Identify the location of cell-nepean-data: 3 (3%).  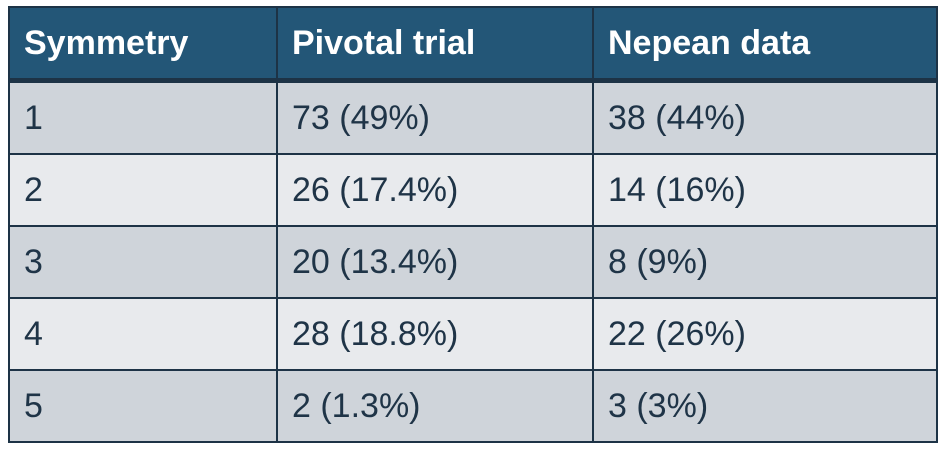
(765, 406).